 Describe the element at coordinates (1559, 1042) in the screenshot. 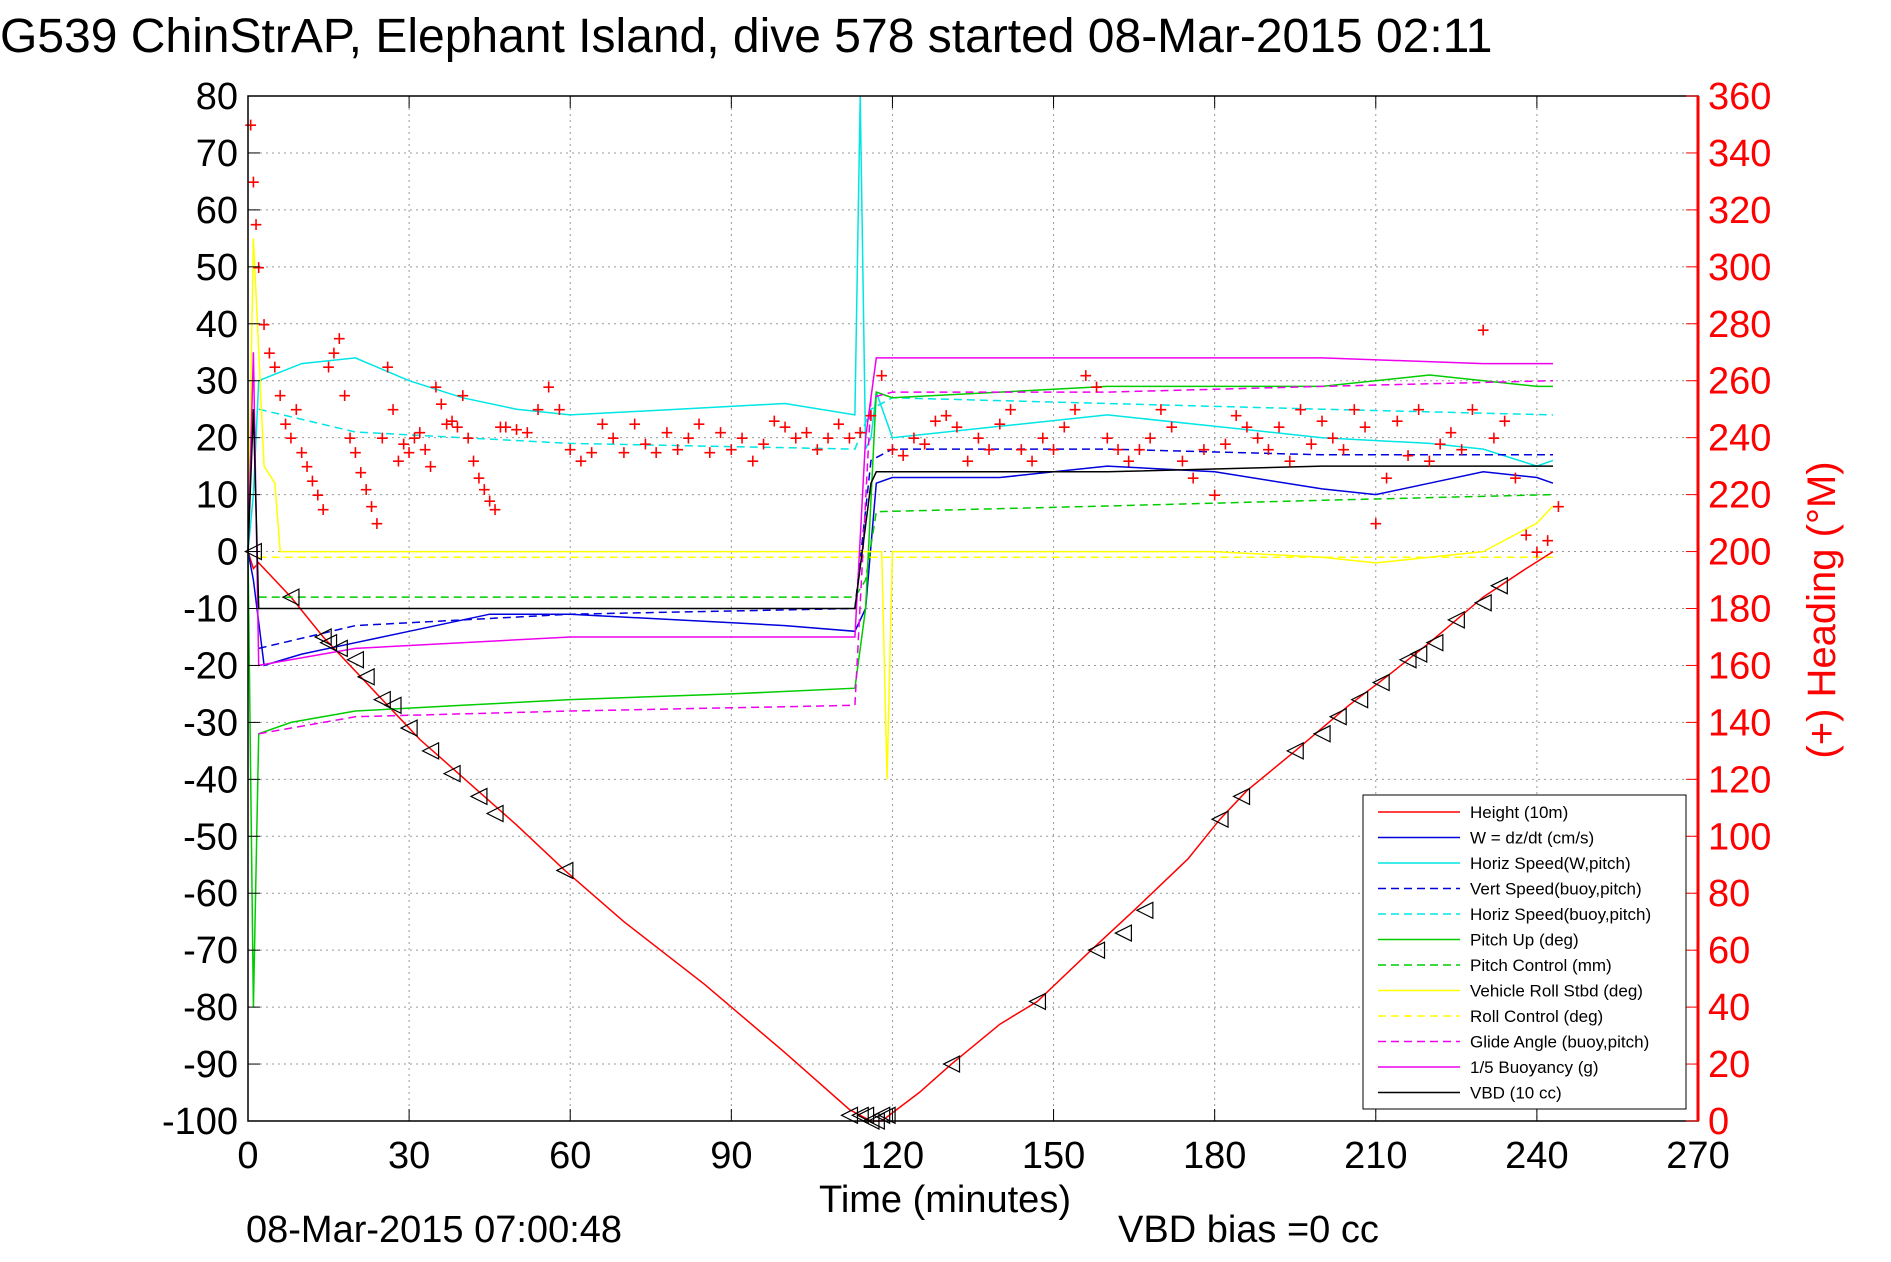

I see `legend-label-9: Glide Angle (buoy,pitch)` at that location.